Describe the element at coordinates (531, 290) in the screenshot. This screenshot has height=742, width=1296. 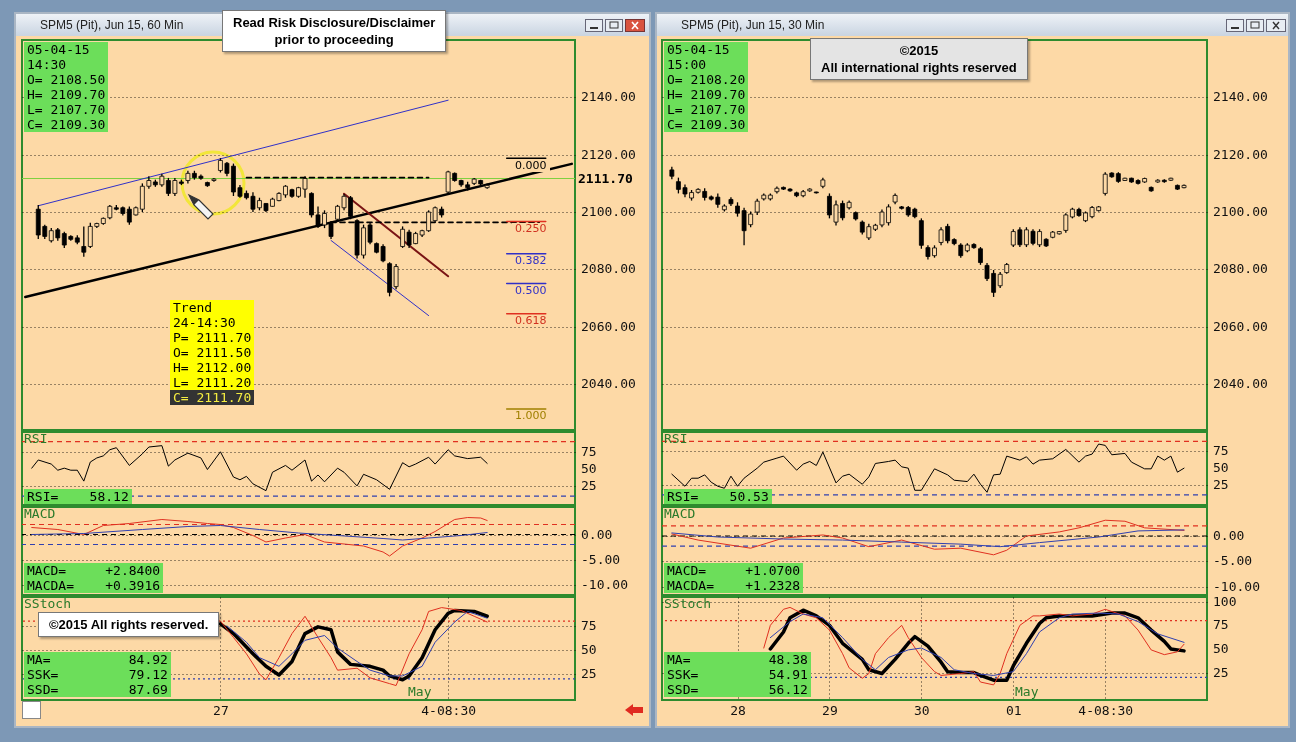
I see `annotation: 0.500` at that location.